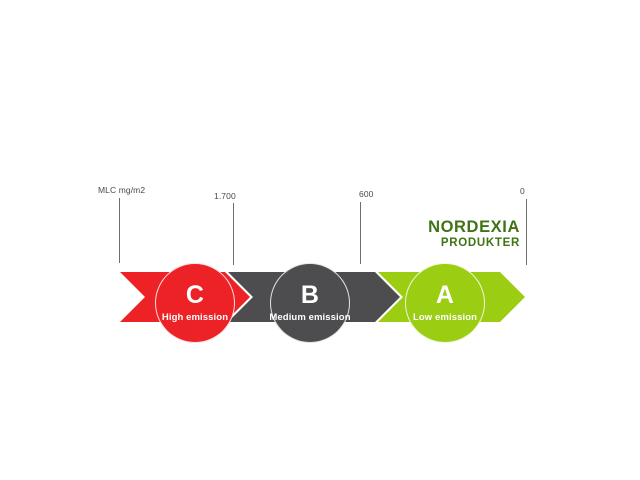 The width and height of the screenshot is (640, 480). What do you see at coordinates (310, 318) in the screenshot?
I see `grade-caption-b: Medium emission` at bounding box center [310, 318].